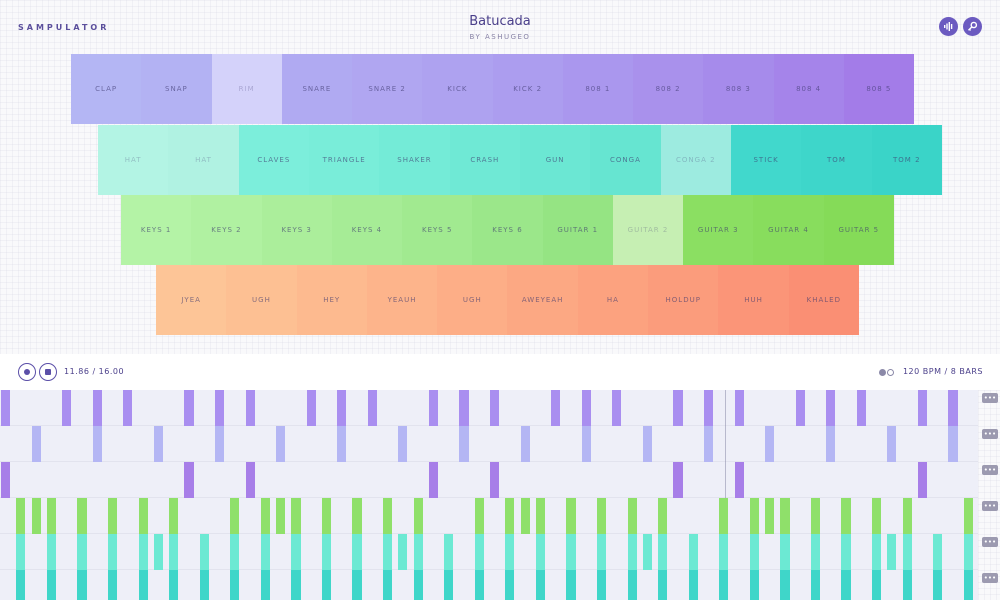 Image resolution: width=1000 pixels, height=600 pixels. Describe the element at coordinates (625, 160) in the screenshot. I see `pad-conga: CONGA` at that location.